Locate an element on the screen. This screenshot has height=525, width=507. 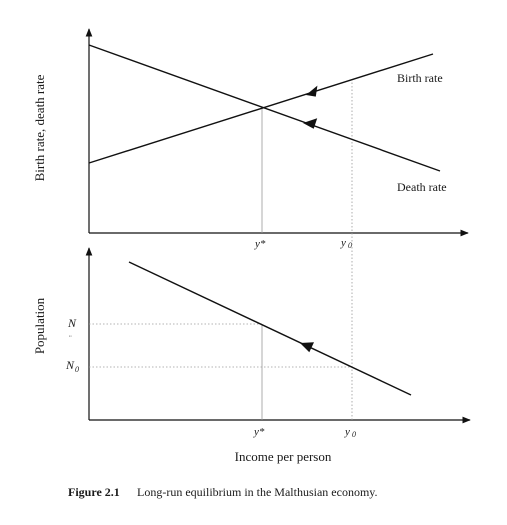
birth-rate-direction-arrow is located at coordinates (312, 91).